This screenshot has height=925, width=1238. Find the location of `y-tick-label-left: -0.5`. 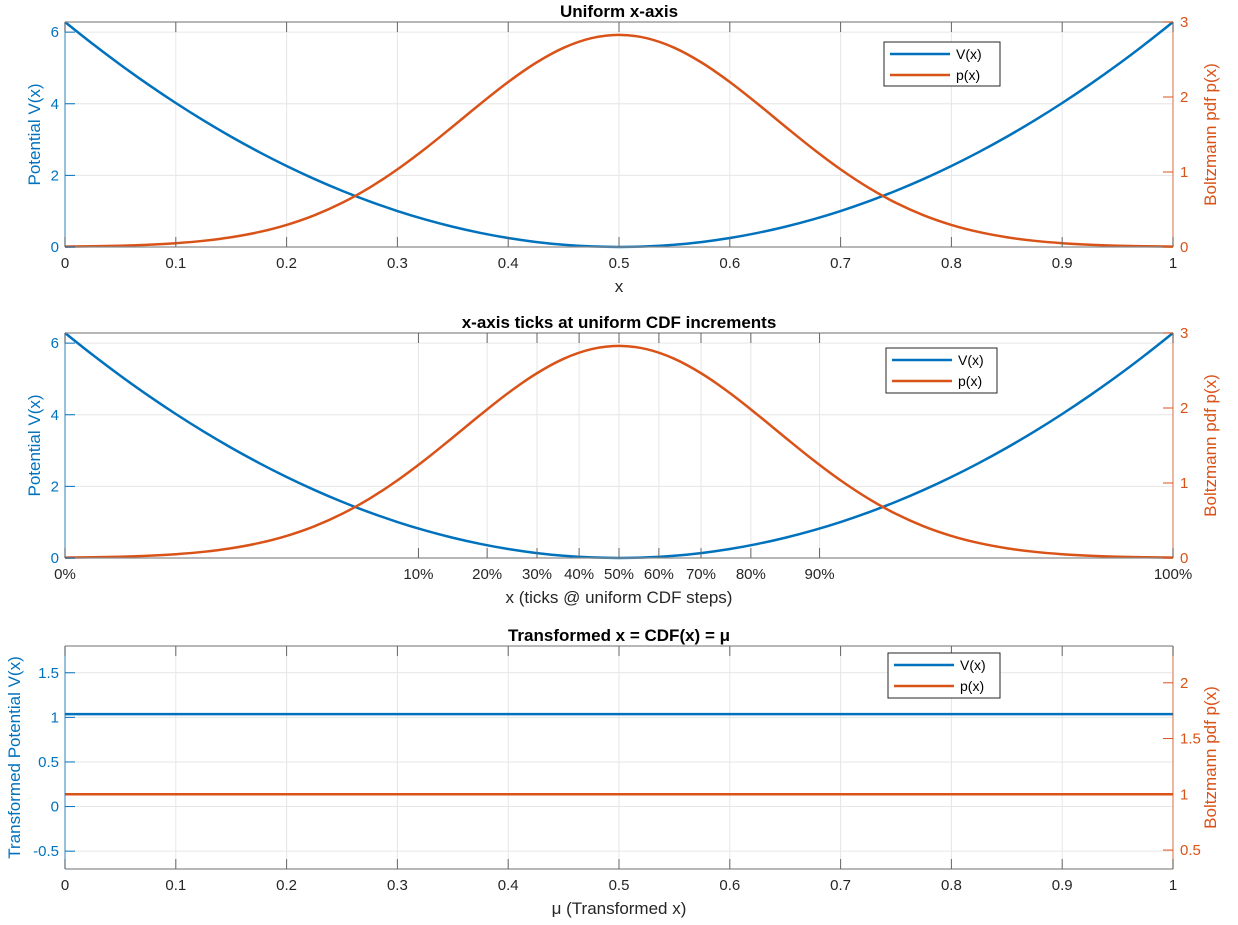

y-tick-label-left: -0.5 is located at coordinates (46, 851).